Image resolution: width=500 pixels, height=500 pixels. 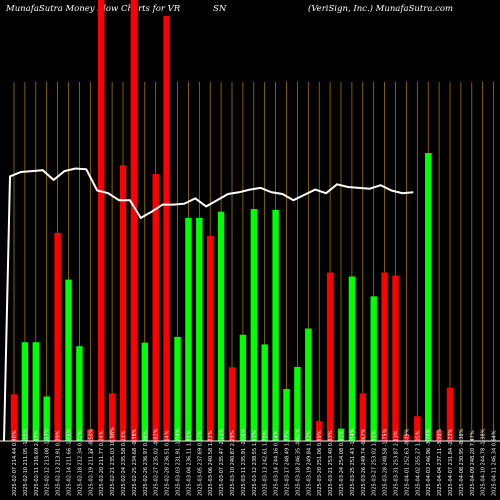 What do you see at coordinates (124, 463) in the screenshot?
I see `x-tick-label: 2025-02-24 235.58 0.23%` at bounding box center [124, 463].